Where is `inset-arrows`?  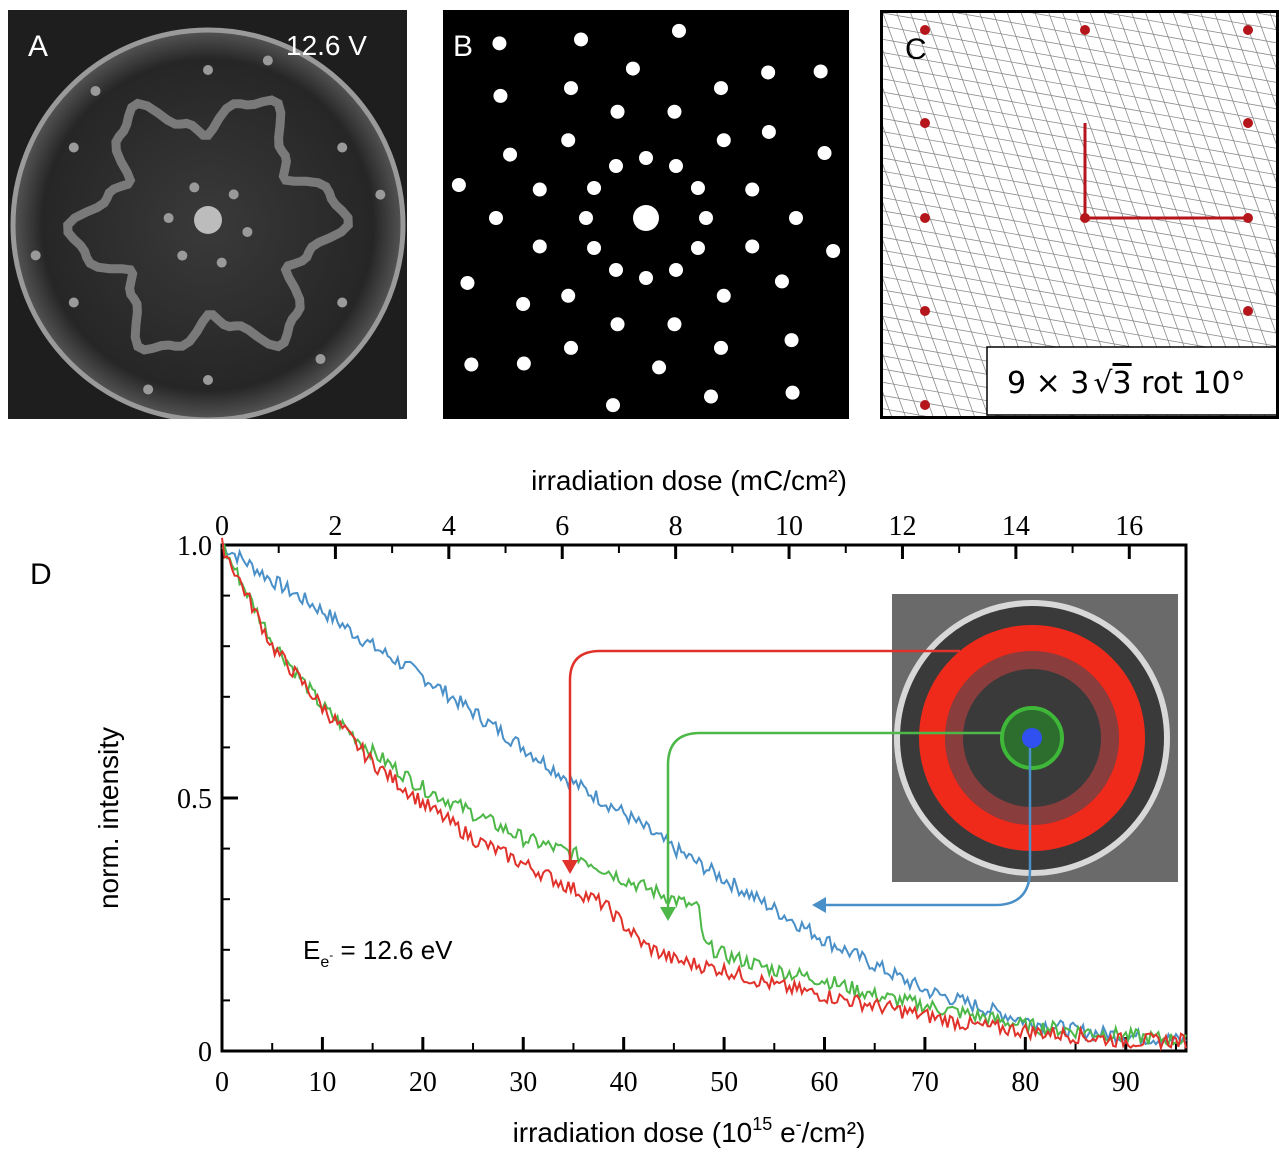 inset-arrows is located at coordinates (797, 785).